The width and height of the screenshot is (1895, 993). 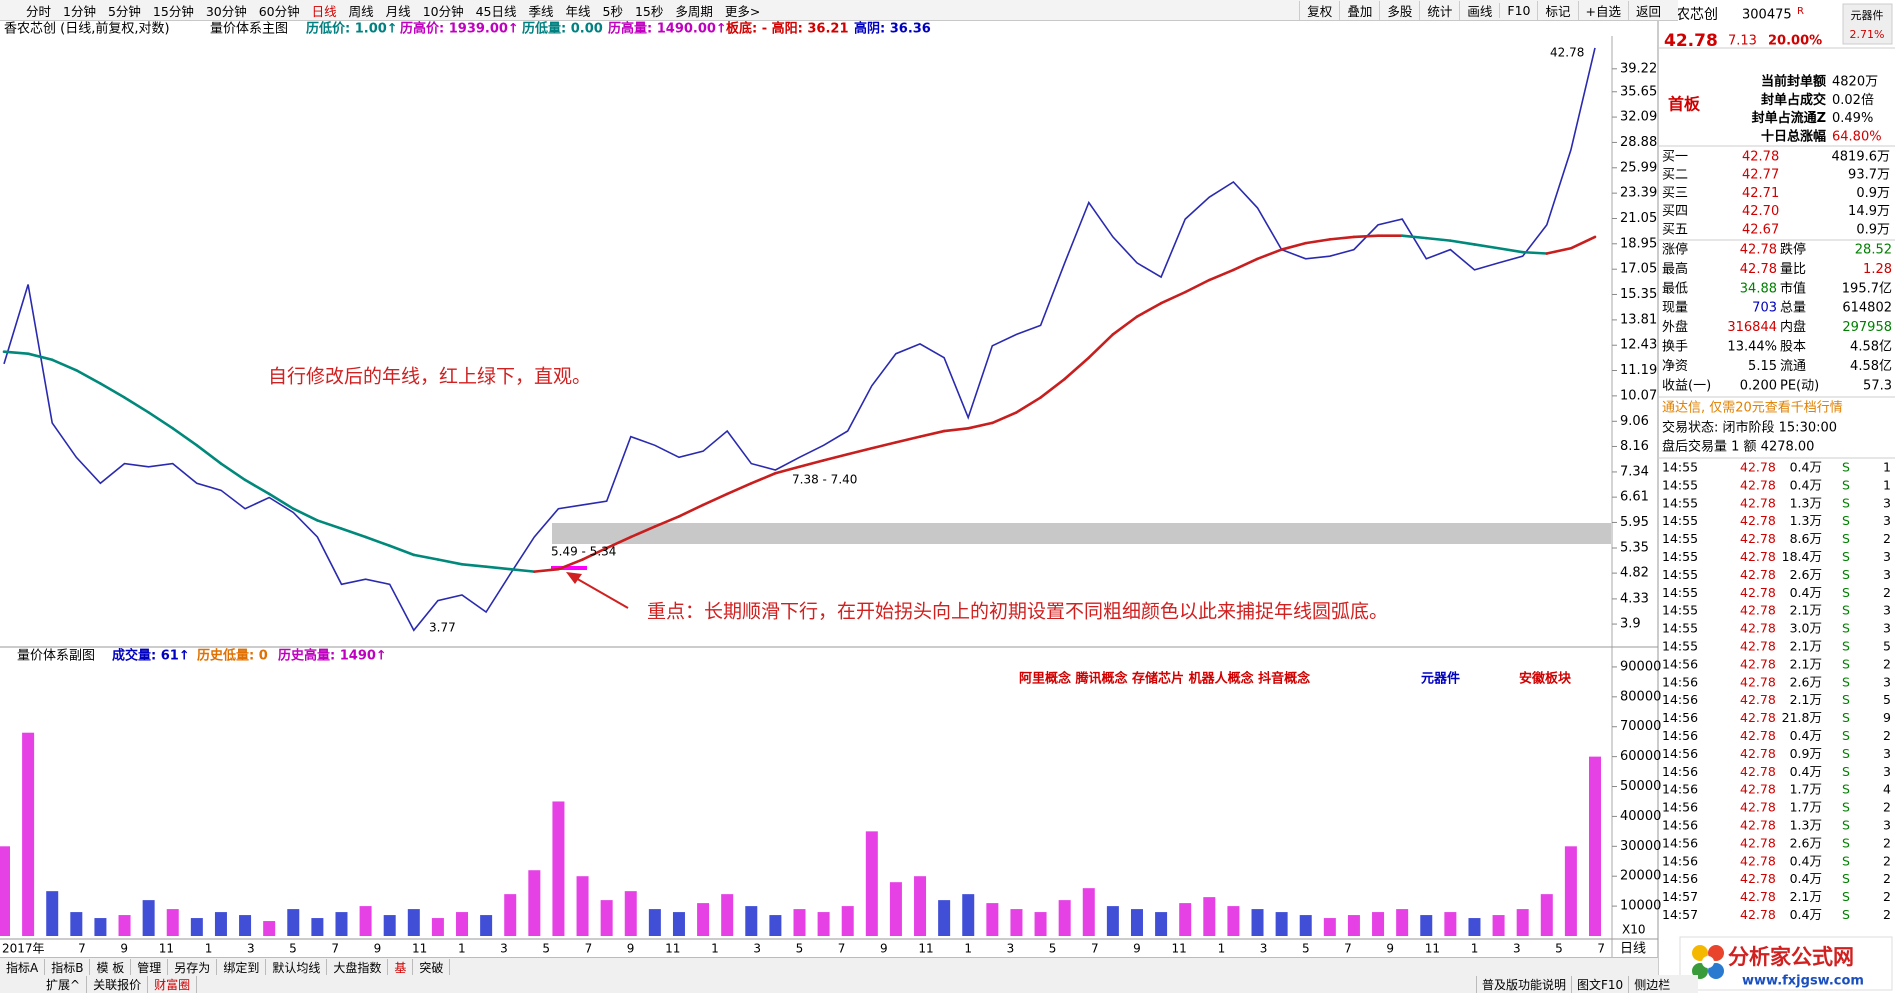 What do you see at coordinates (1640, 876) in the screenshot?
I see `y-tick-label: 20000` at bounding box center [1640, 876].